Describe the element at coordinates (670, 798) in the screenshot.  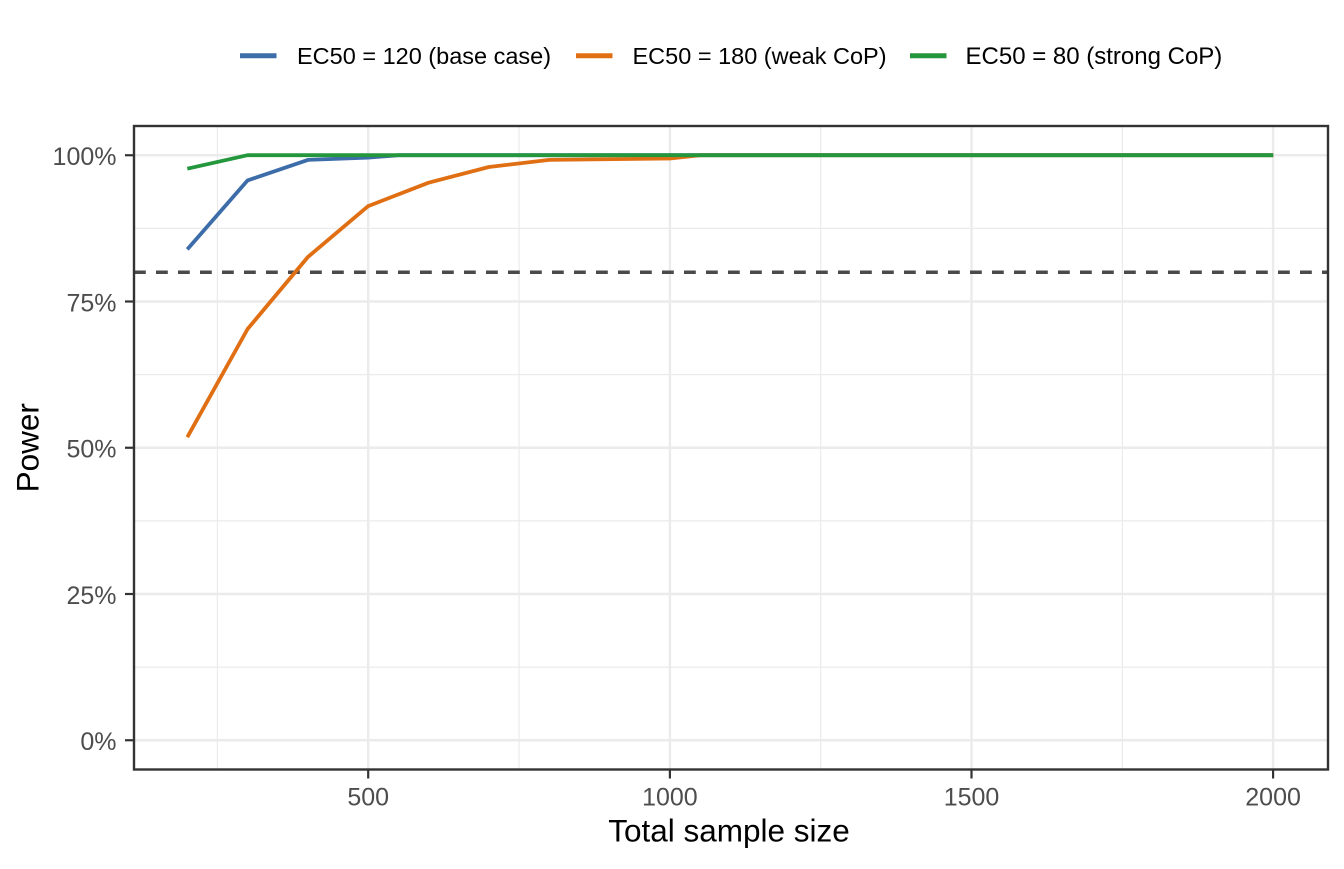
I see `svg-text: 1000` at that location.